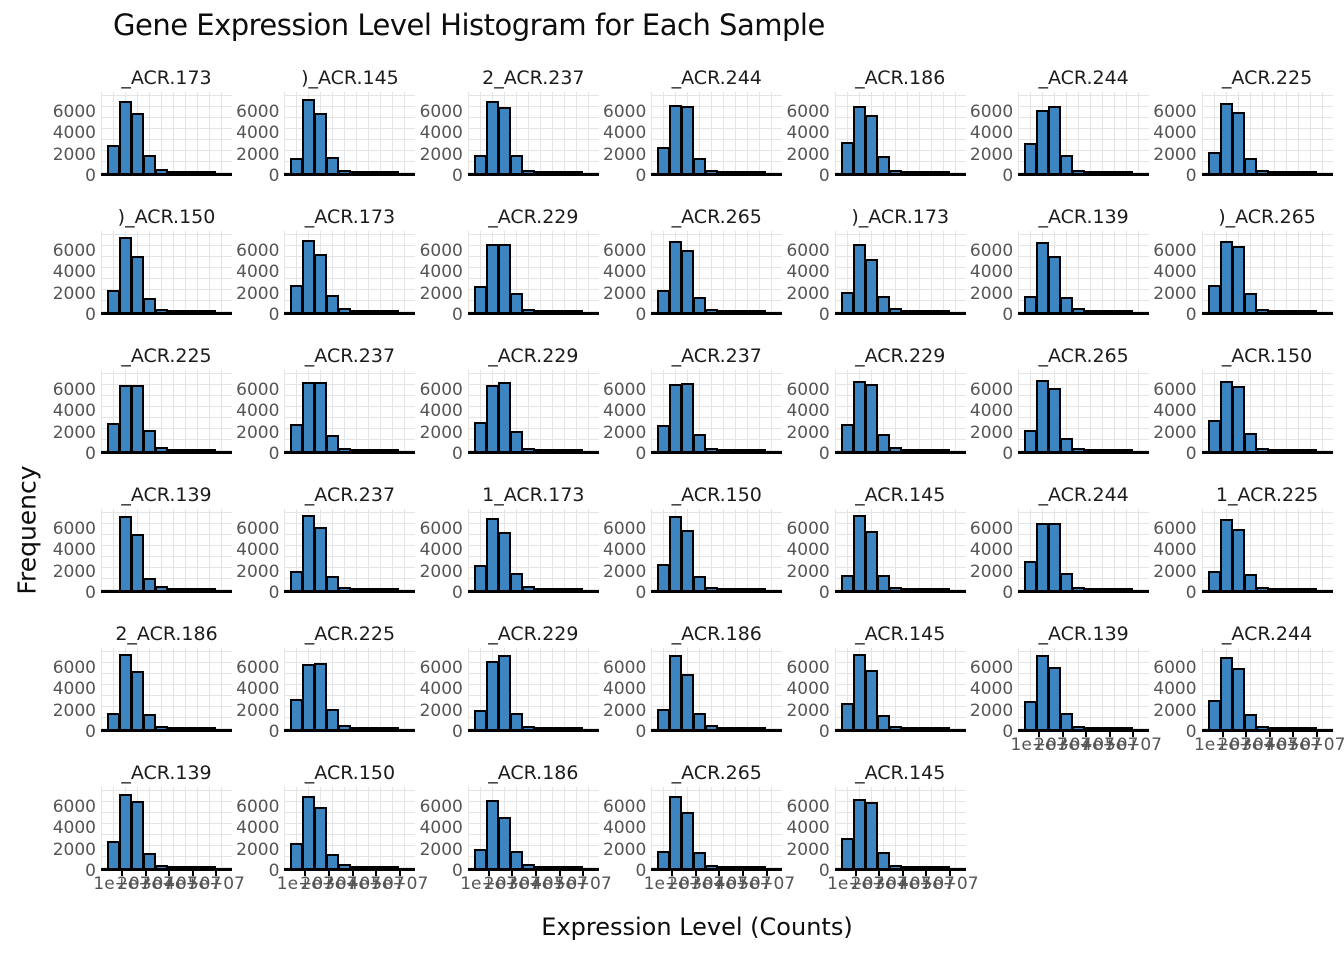 The width and height of the screenshot is (1344, 960). I want to click on facet-title: _ACR.173, so click(166, 78).